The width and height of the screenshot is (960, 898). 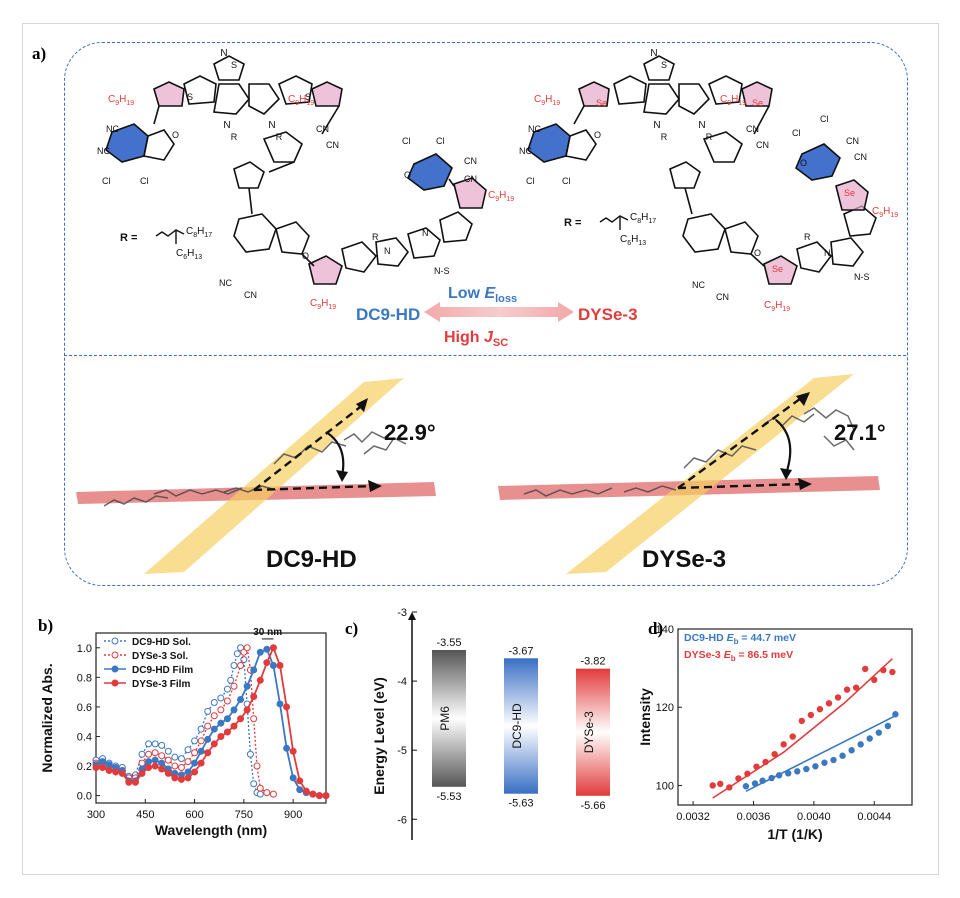 I want to click on lumo-label: -3.82, so click(x=592, y=662).